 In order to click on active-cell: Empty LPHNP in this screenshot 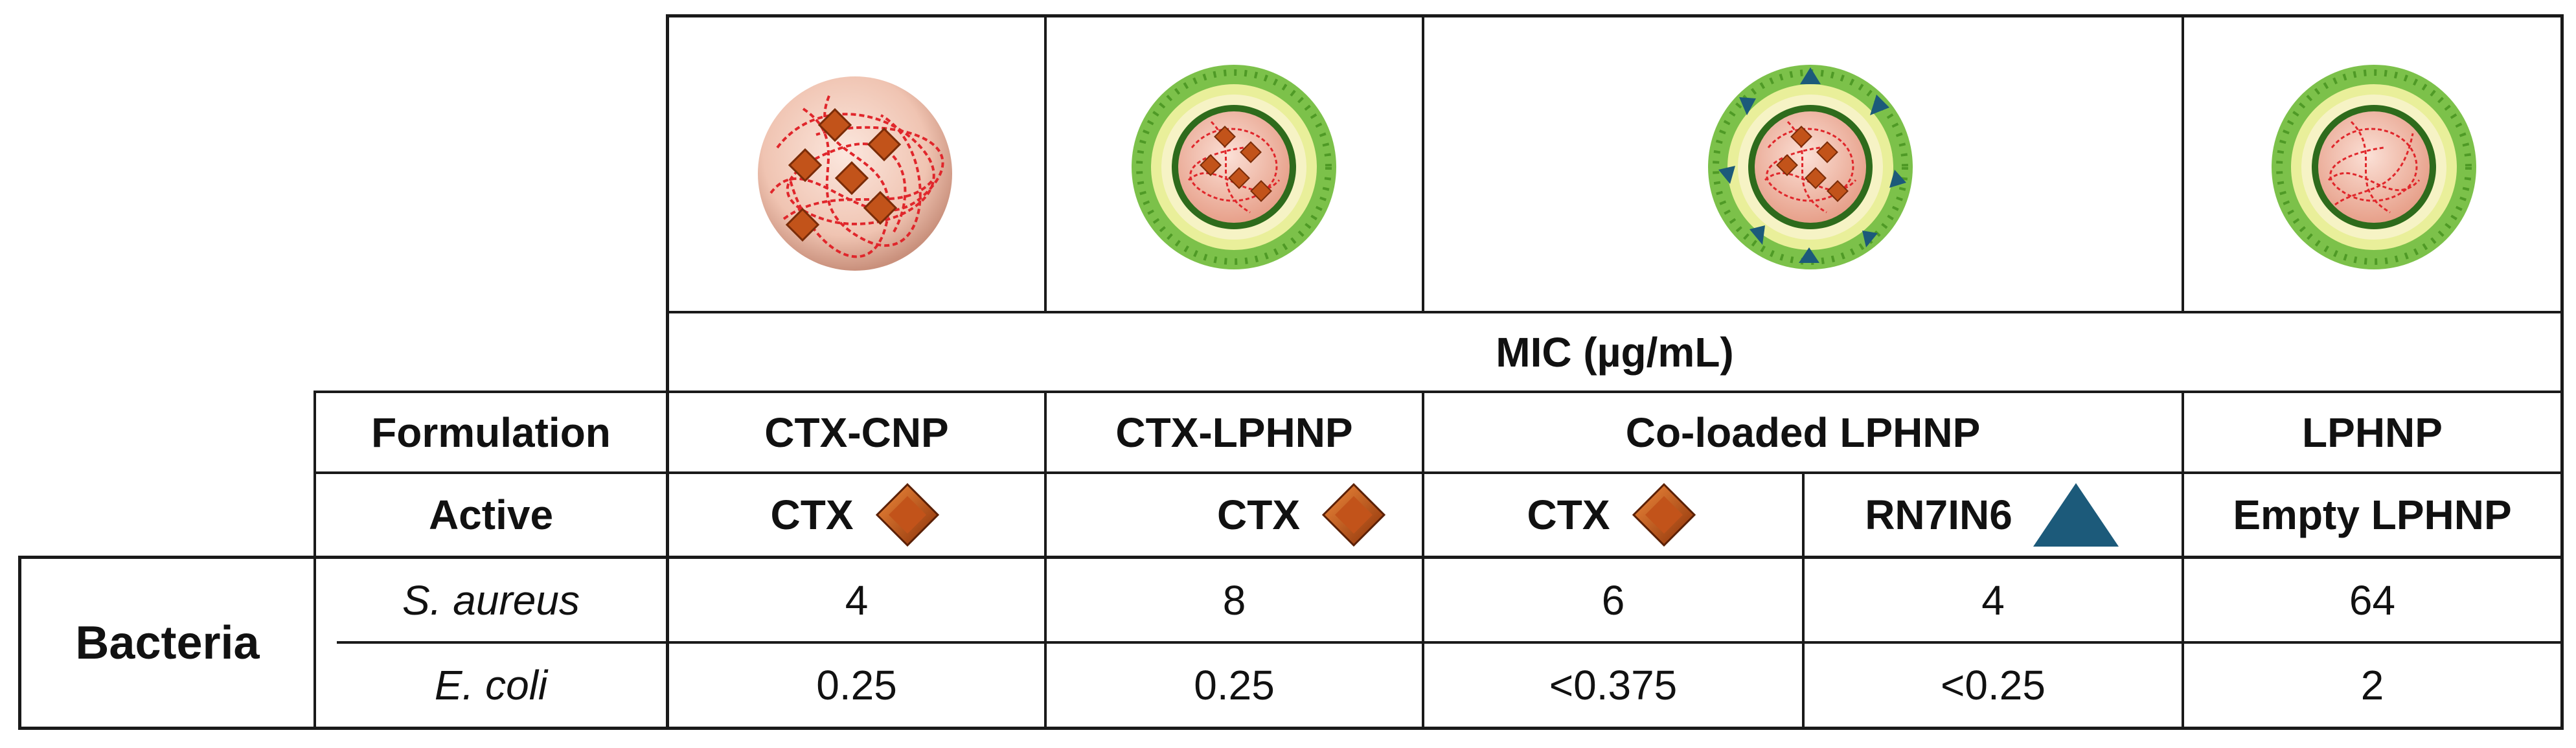, I will do `click(2372, 515)`.